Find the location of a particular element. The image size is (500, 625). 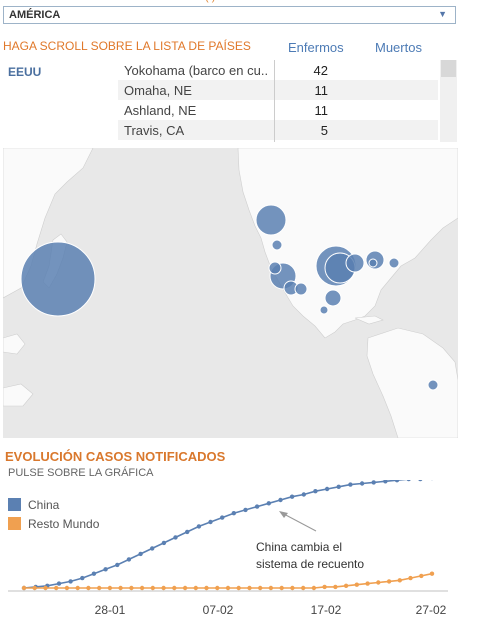

legend-swatch-resto is located at coordinates (14, 523).